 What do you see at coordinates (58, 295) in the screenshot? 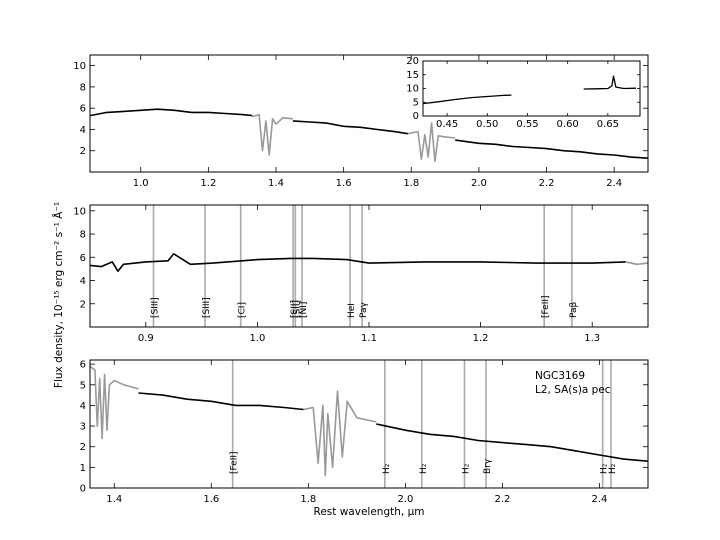
I see `y-axis-label: Flux density, 10⁻¹⁵ erg cm⁻² s⁻¹ Å⁻¹` at bounding box center [58, 295].